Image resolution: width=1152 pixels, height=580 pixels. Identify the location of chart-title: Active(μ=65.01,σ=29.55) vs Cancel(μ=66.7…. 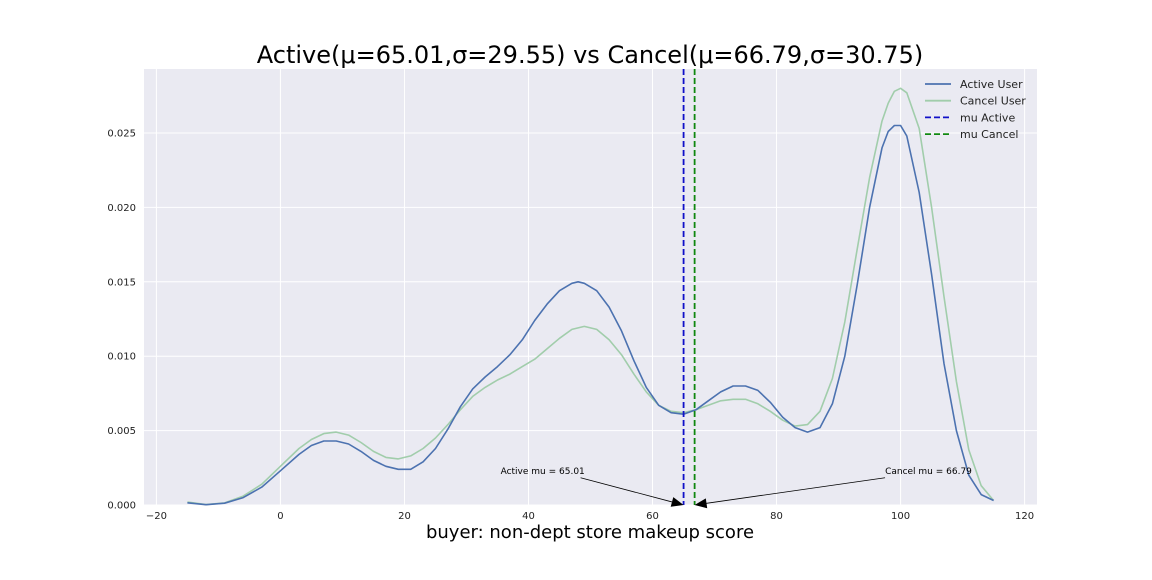
(590, 55).